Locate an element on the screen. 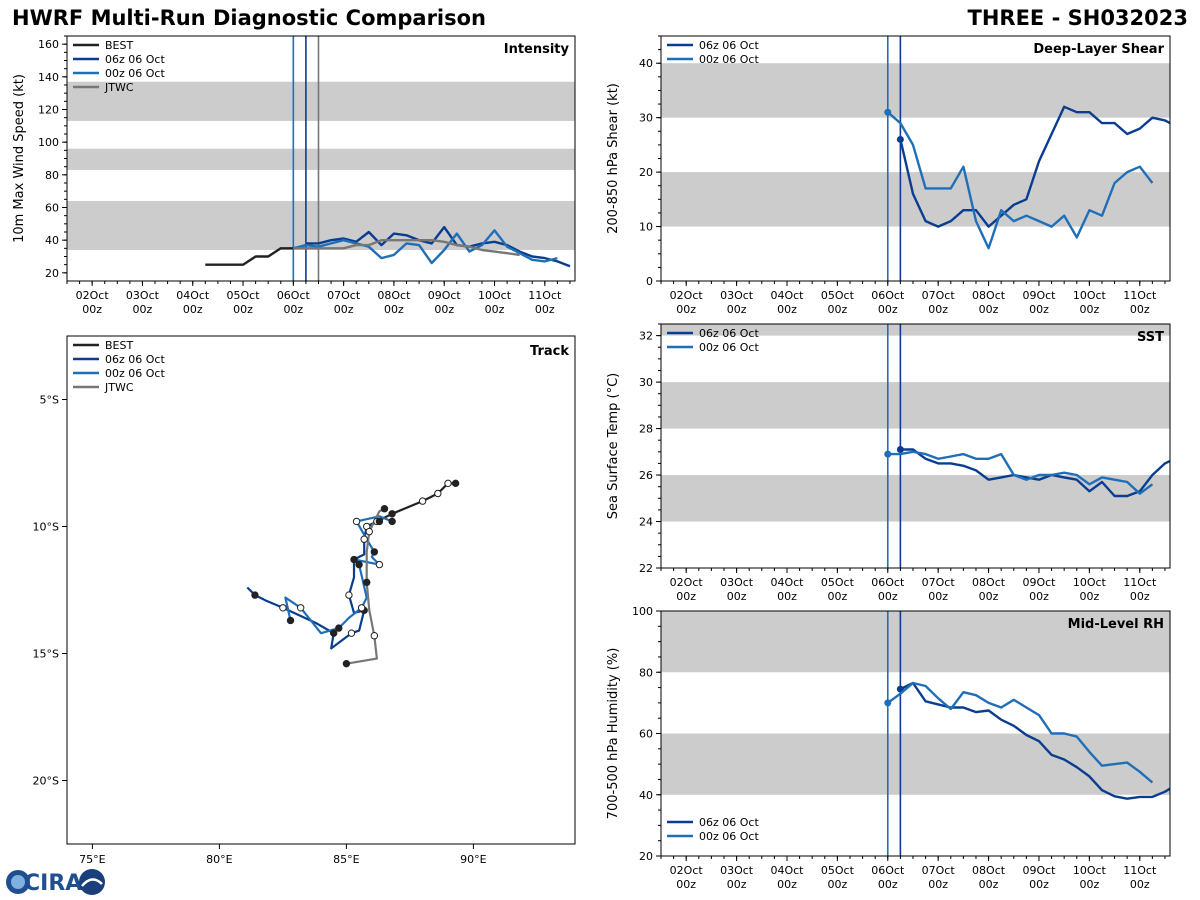 The height and width of the screenshot is (900, 1200). plot-area-intensity is located at coordinates (321, 158).